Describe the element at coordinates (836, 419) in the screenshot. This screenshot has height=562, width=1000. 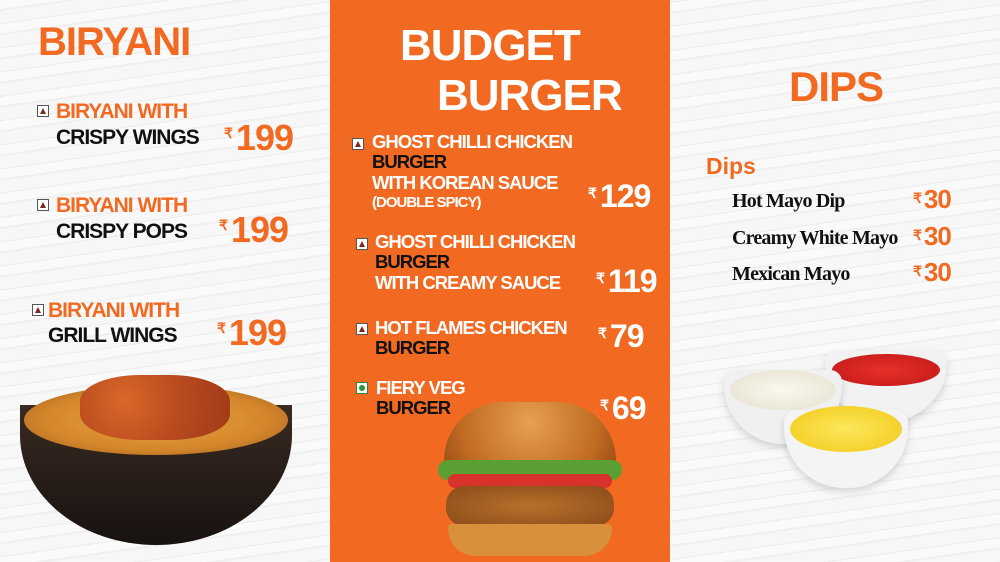
I see `dips-bowls-image` at that location.